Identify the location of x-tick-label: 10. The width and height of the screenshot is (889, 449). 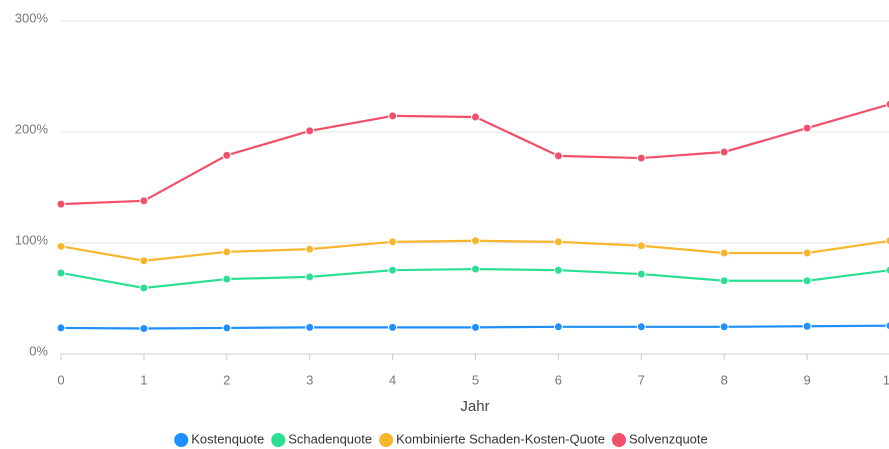
(886, 379).